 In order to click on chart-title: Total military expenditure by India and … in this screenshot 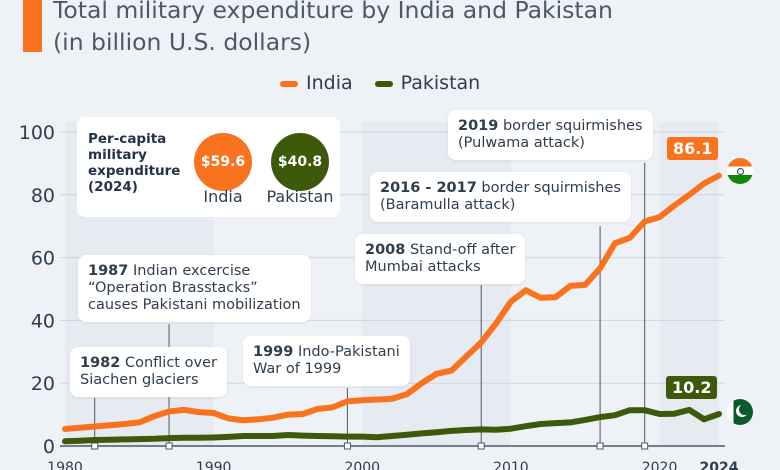, I will do `click(333, 29)`.